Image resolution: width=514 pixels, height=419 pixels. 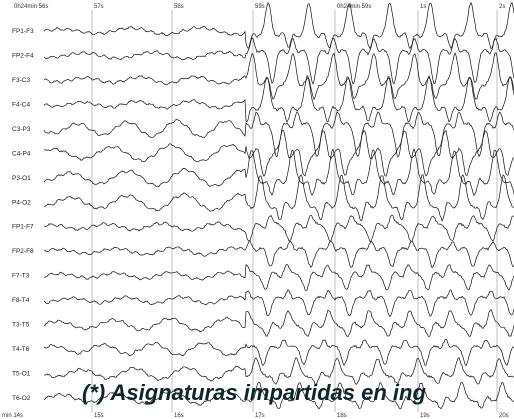 I want to click on channel-label: T4-T6, so click(x=21, y=349).